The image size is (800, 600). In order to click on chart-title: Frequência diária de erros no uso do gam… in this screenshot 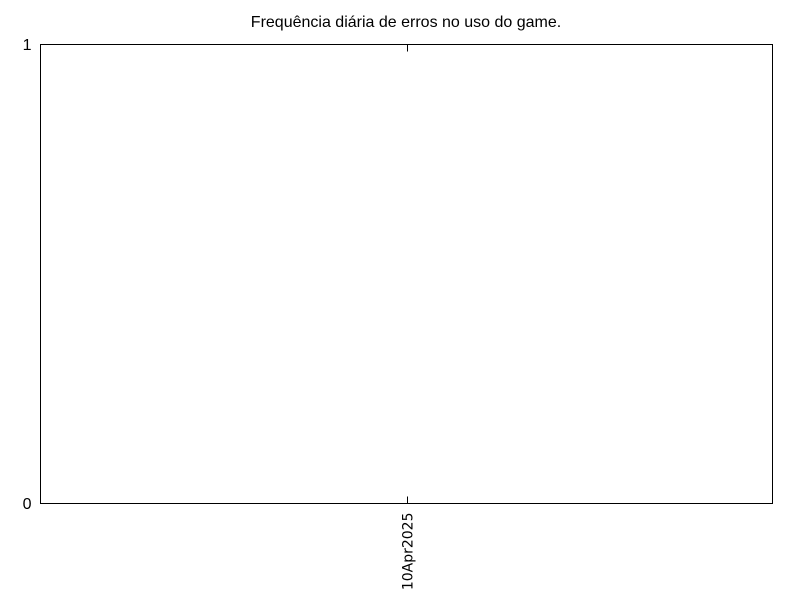, I will do `click(406, 22)`.